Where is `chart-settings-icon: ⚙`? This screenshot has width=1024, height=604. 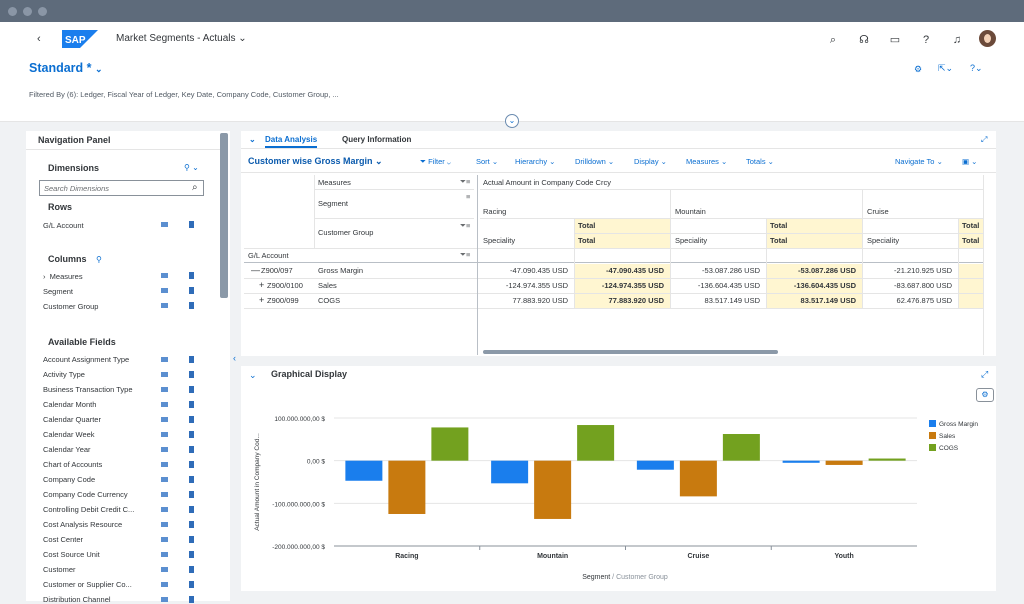 chart-settings-icon: ⚙ is located at coordinates (985, 395).